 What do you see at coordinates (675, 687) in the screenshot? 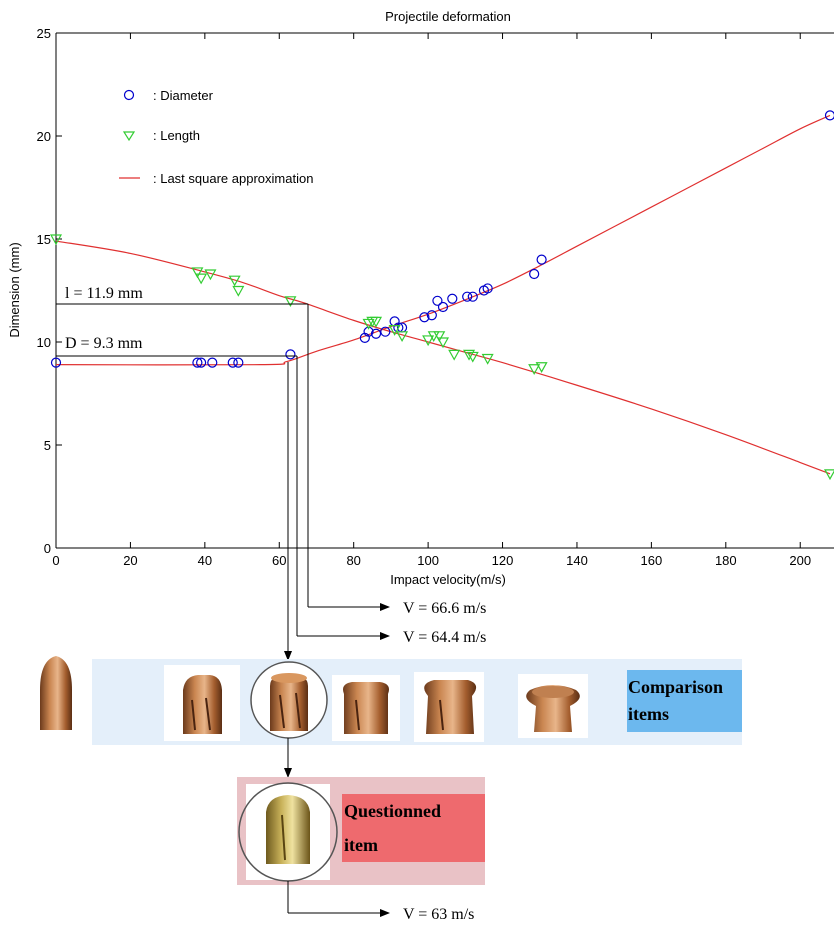
I see `comparison-label-line1: Comparison` at bounding box center [675, 687].